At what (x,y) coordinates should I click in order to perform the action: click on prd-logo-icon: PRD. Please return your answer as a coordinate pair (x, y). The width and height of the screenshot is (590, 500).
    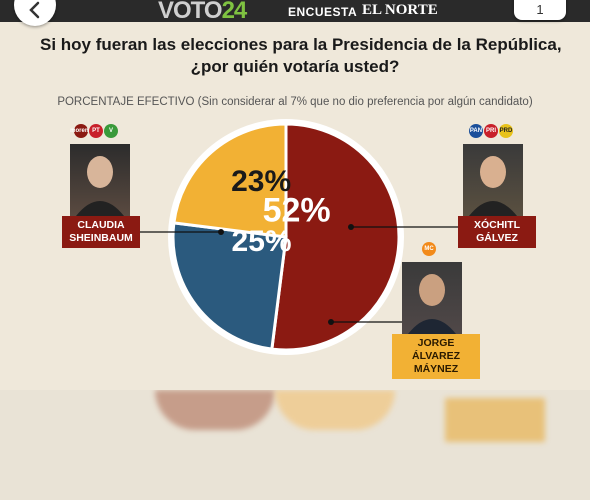
    Looking at the image, I should click on (506, 131).